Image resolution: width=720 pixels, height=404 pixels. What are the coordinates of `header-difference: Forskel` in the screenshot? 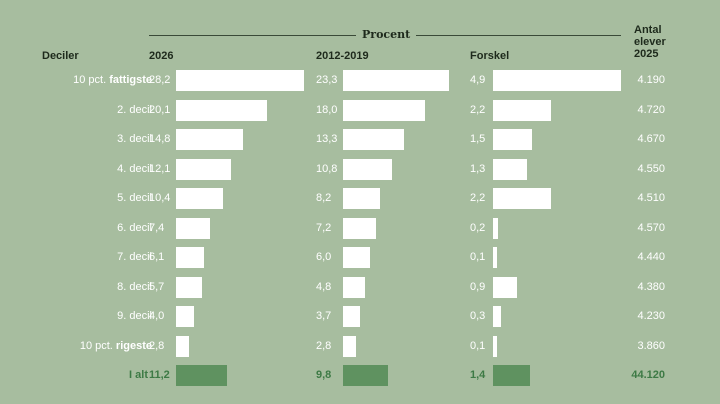 It's located at (490, 56).